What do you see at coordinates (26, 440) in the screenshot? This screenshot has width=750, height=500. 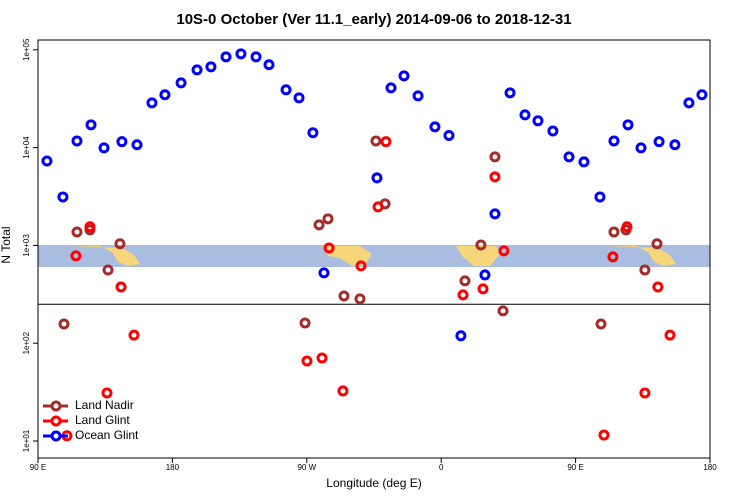 I see `y-tick-label: 1e+01` at bounding box center [26, 440].